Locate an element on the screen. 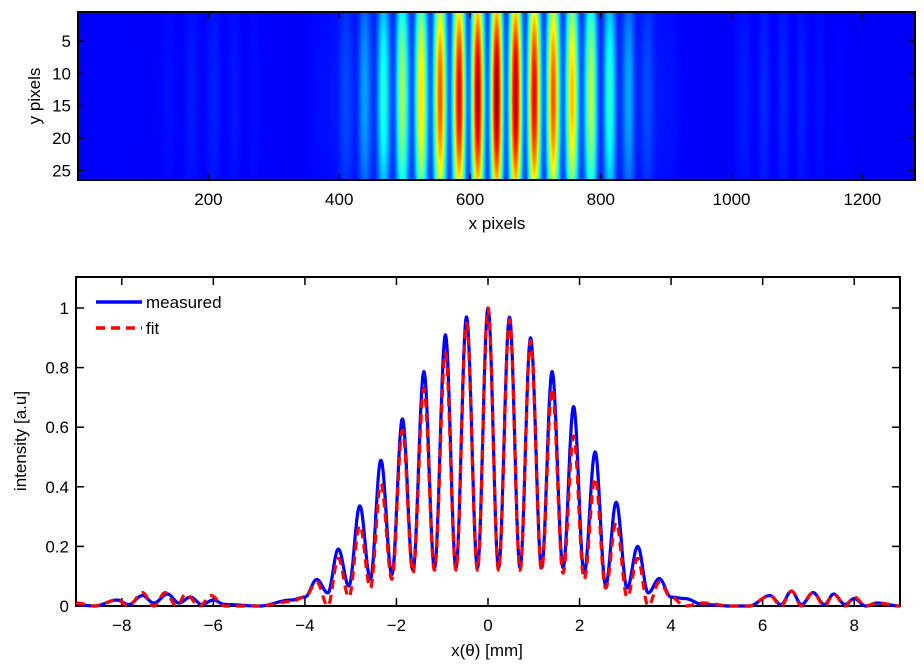 The image size is (924, 668). bottom-x-axis-label: x(θ) [mm] is located at coordinates (487, 650).